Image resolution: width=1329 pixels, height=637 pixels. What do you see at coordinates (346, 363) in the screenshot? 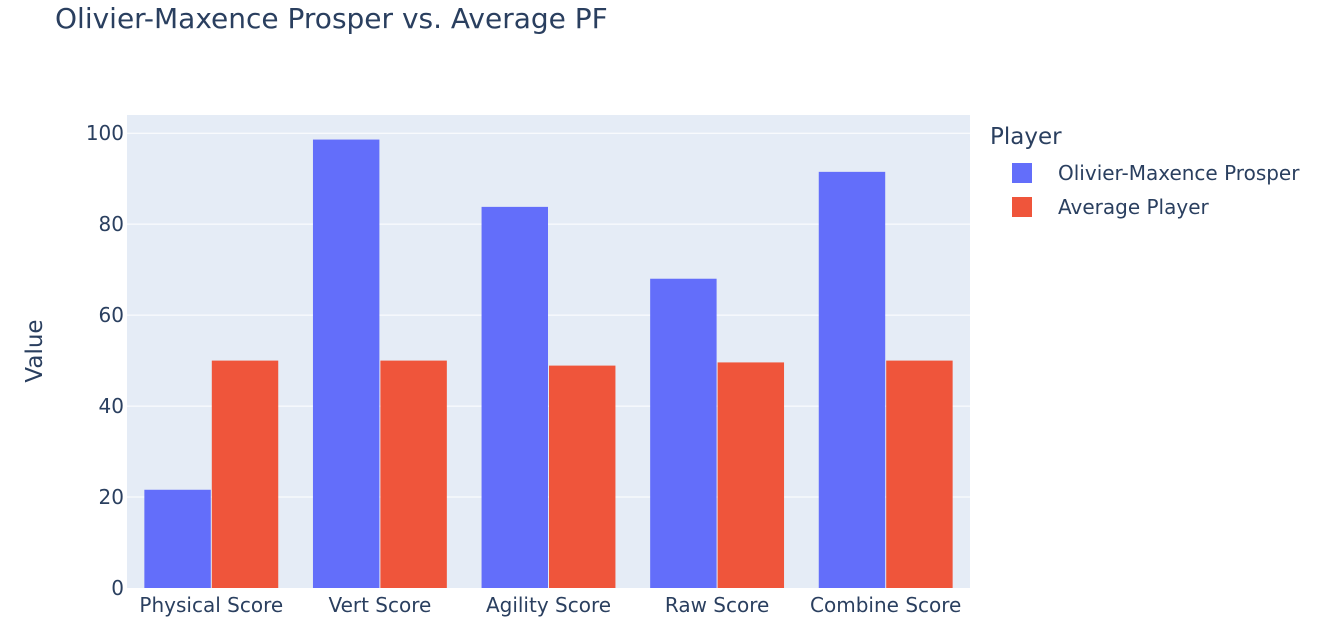
I see `bar-prosper-vert-score` at bounding box center [346, 363].